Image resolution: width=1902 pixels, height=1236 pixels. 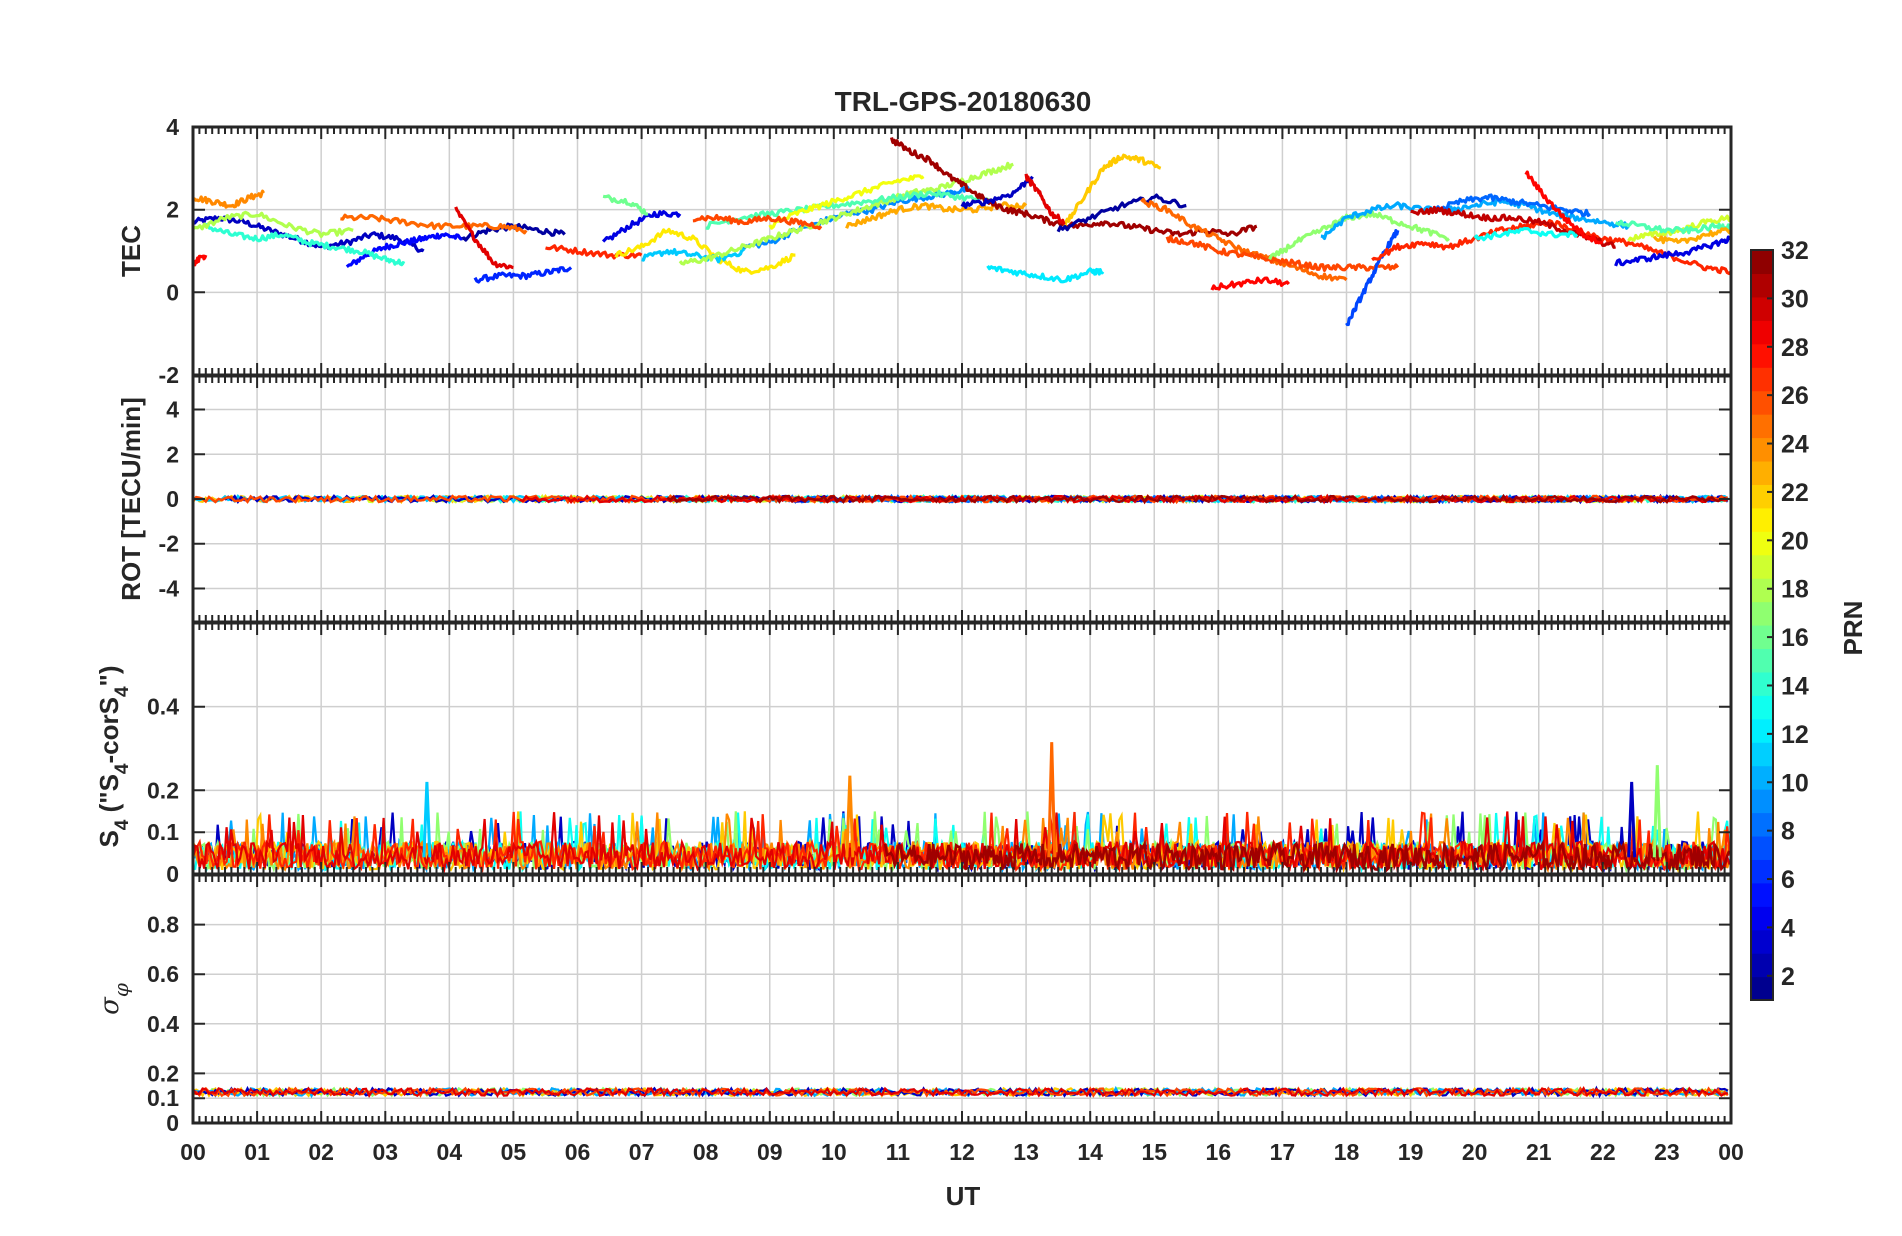 What do you see at coordinates (1154, 1152) in the screenshot?
I see `x-tick-label: 15` at bounding box center [1154, 1152].